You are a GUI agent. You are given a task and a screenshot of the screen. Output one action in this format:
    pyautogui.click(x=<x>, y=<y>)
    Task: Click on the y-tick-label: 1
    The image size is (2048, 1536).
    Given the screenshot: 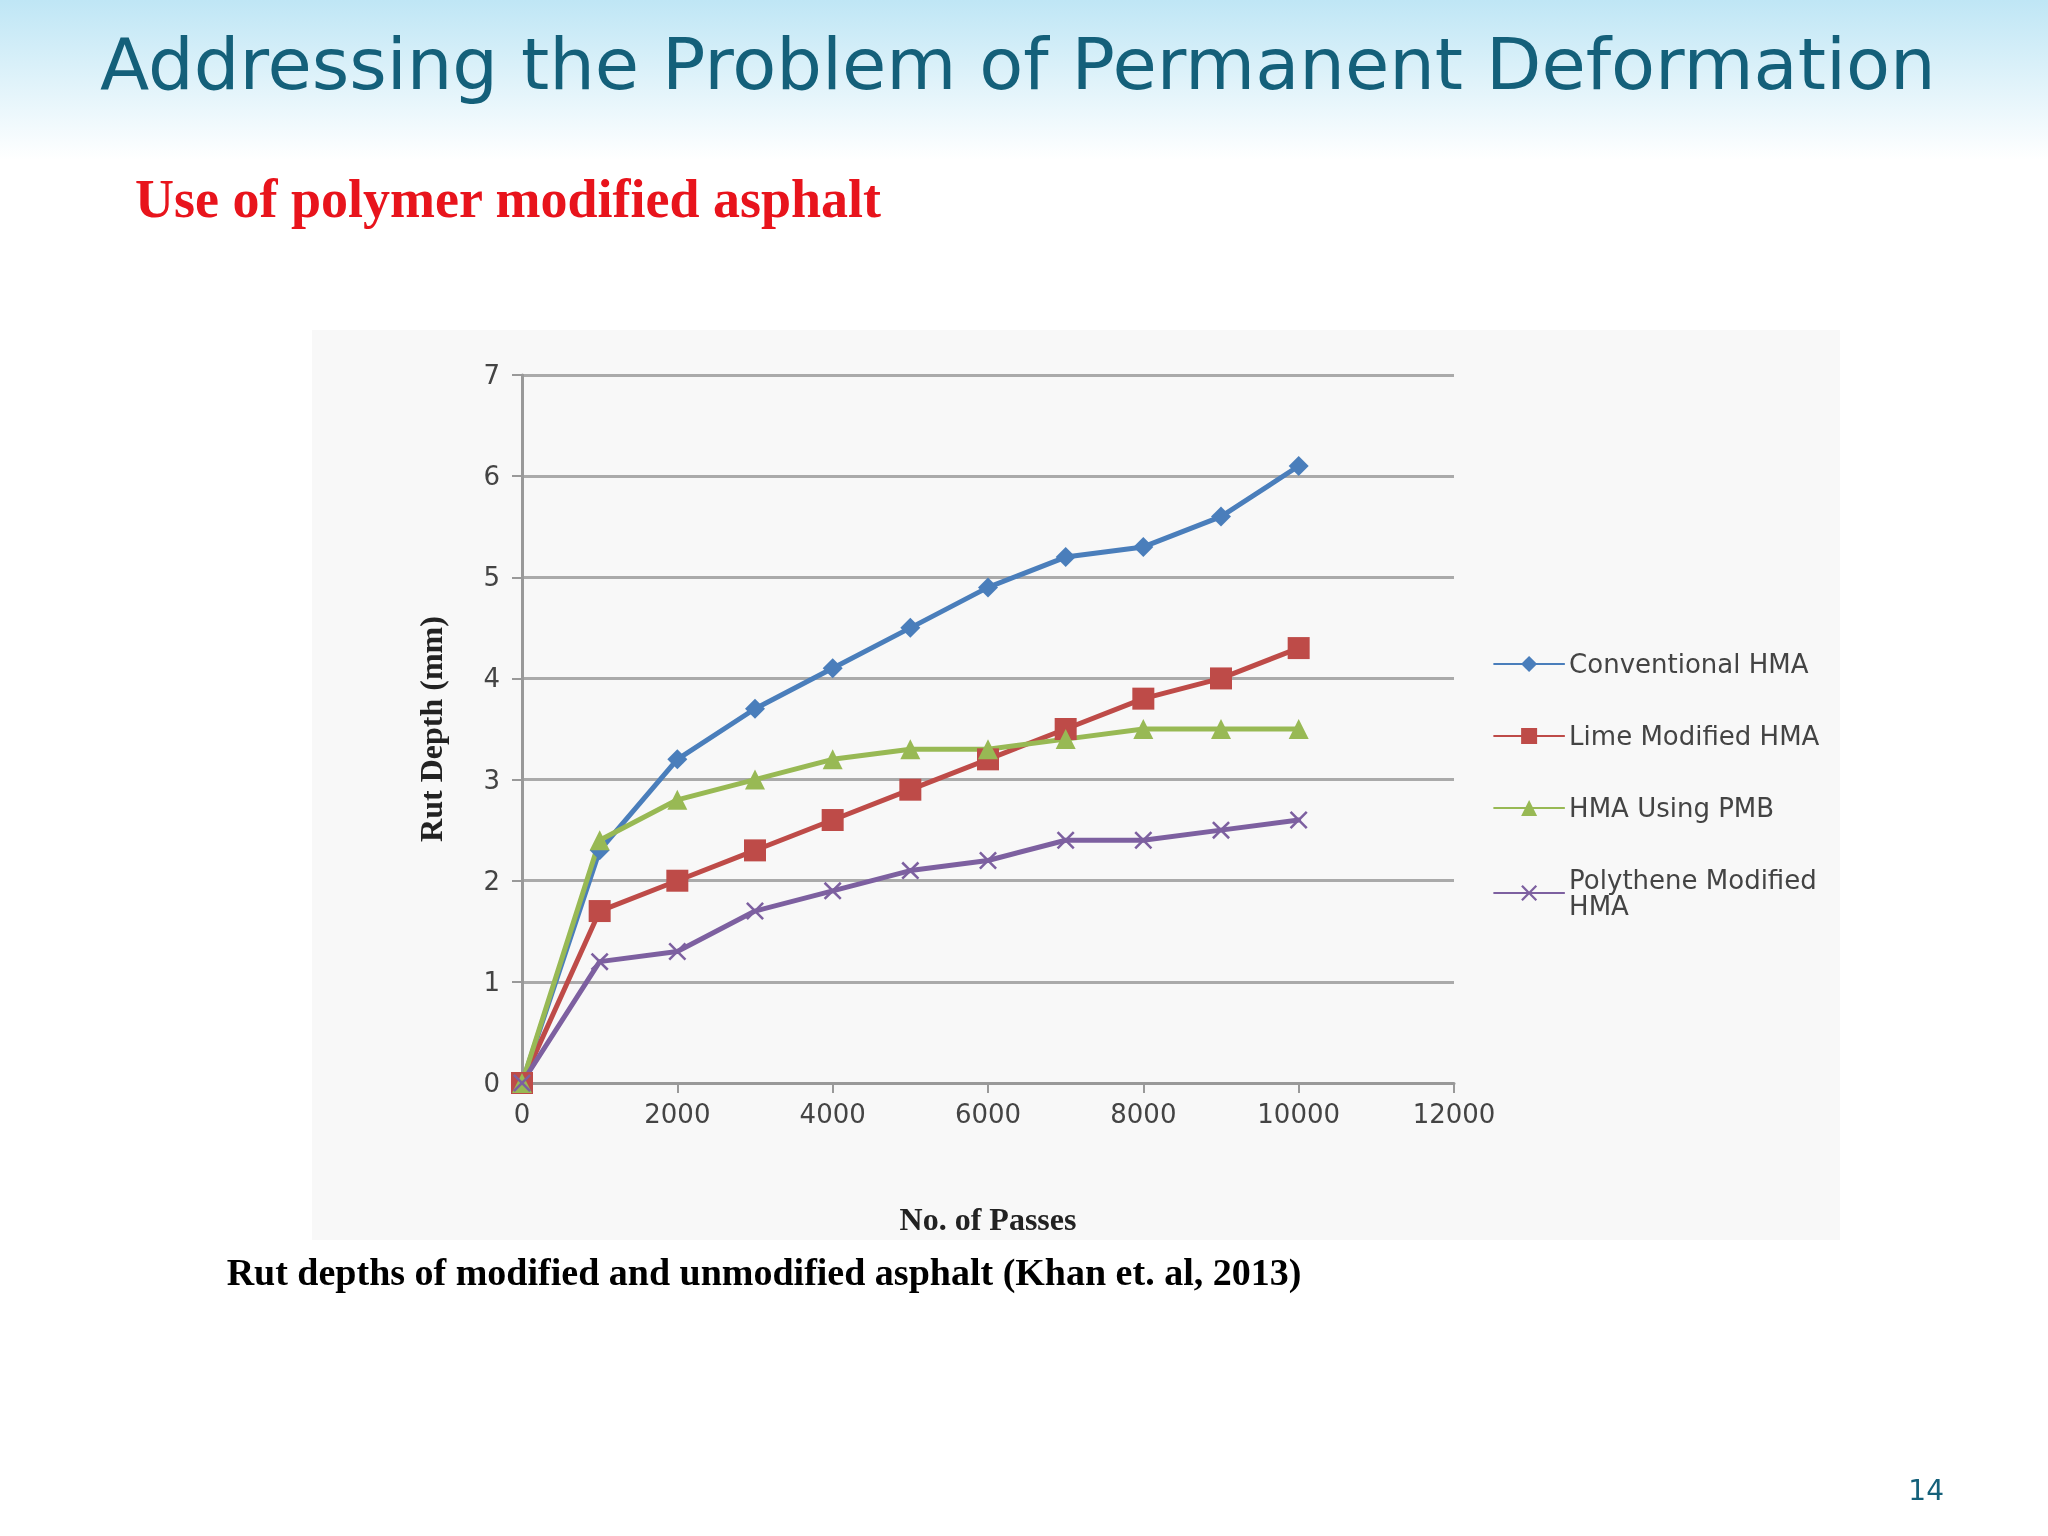 What is the action you would take?
    pyautogui.click(x=491, y=981)
    